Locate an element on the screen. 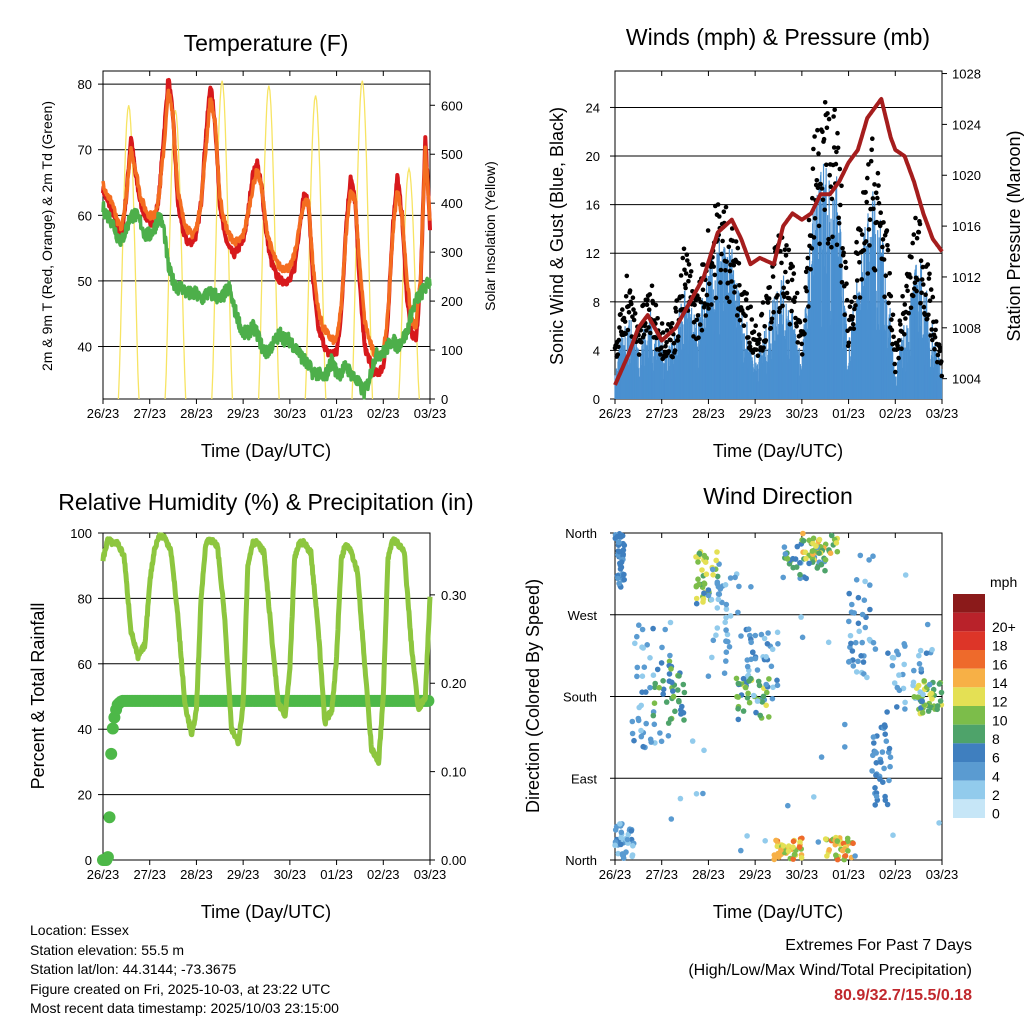 The image size is (1024, 1024). latlon-text: Station lat/lon: 44.3144; -73.3675 is located at coordinates (133, 969).